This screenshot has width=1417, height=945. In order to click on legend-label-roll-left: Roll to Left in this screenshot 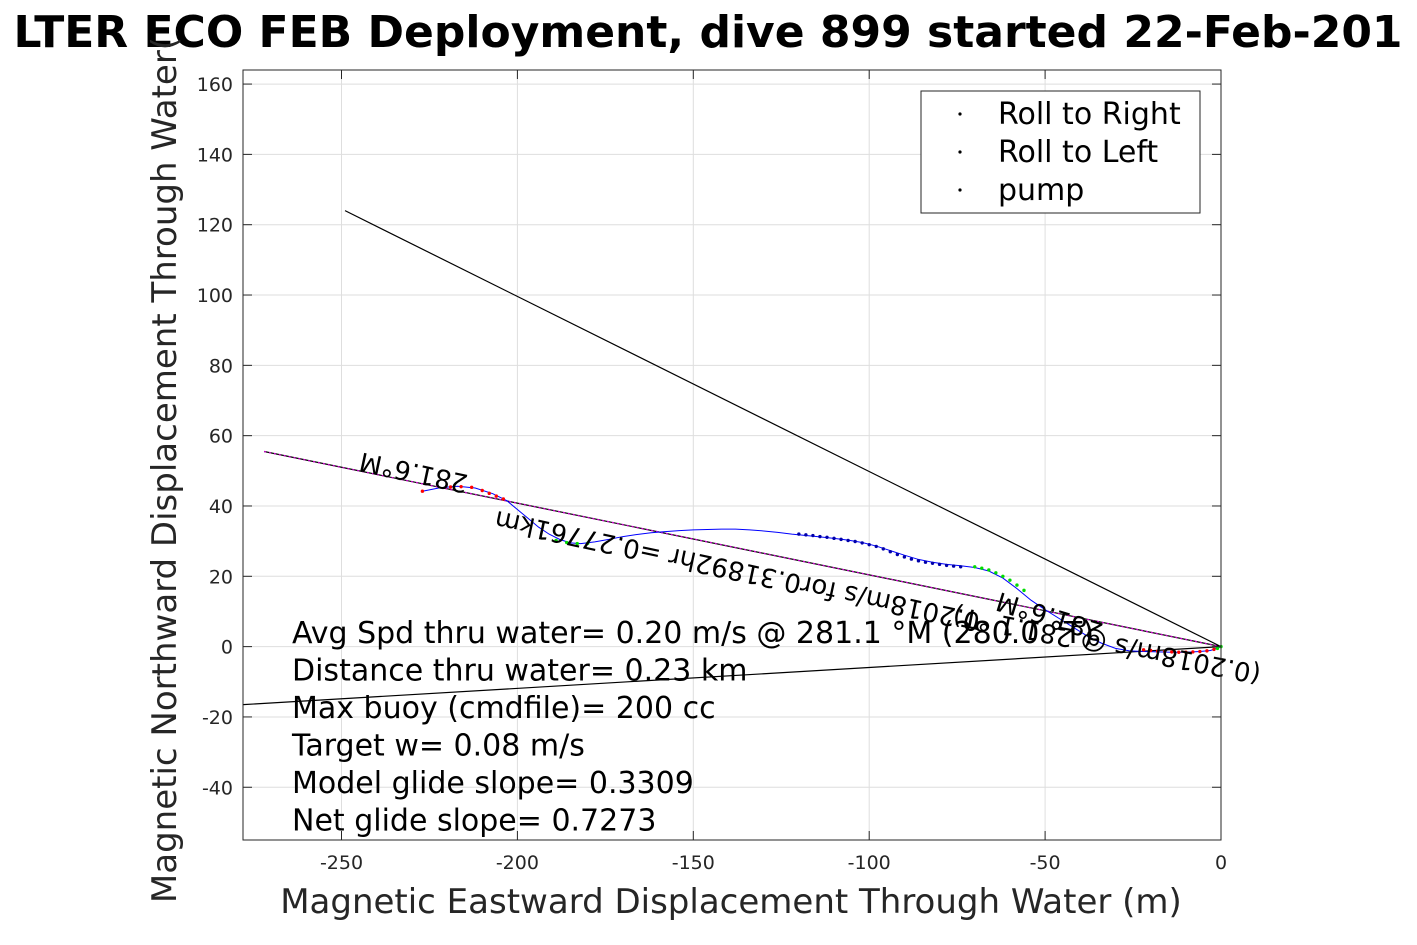, I will do `click(1078, 152)`.